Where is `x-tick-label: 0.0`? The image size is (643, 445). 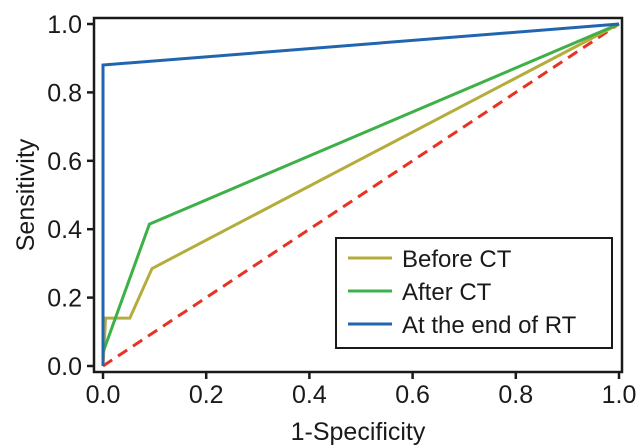
x-tick-label: 0.0 is located at coordinates (103, 395).